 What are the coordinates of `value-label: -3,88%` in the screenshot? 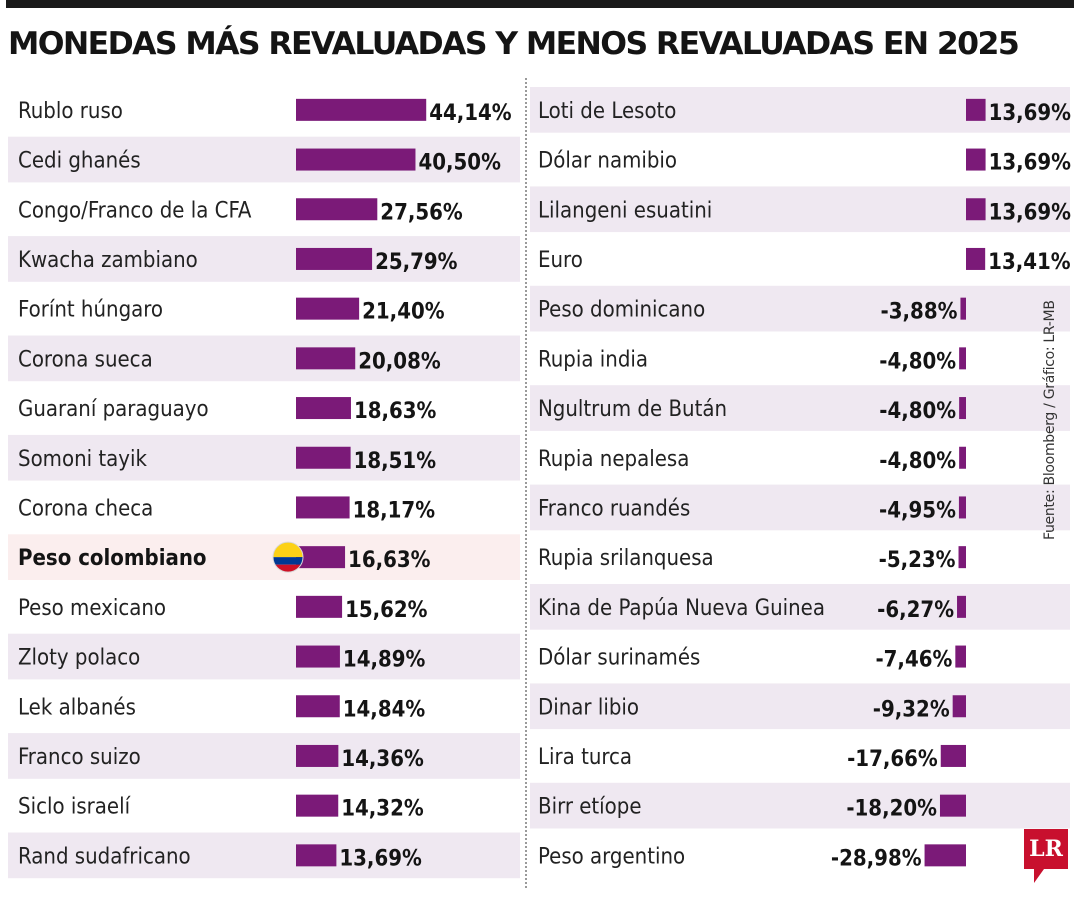 It's located at (919, 312).